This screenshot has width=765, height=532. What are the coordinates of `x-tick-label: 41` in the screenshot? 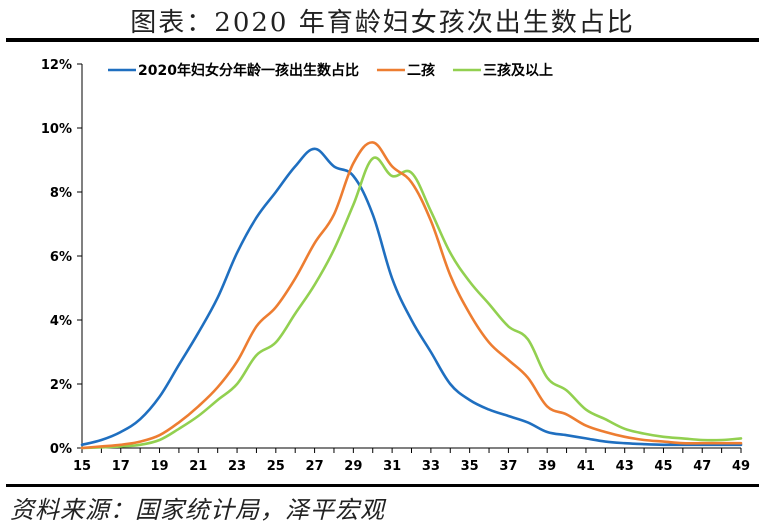 It's located at (586, 466).